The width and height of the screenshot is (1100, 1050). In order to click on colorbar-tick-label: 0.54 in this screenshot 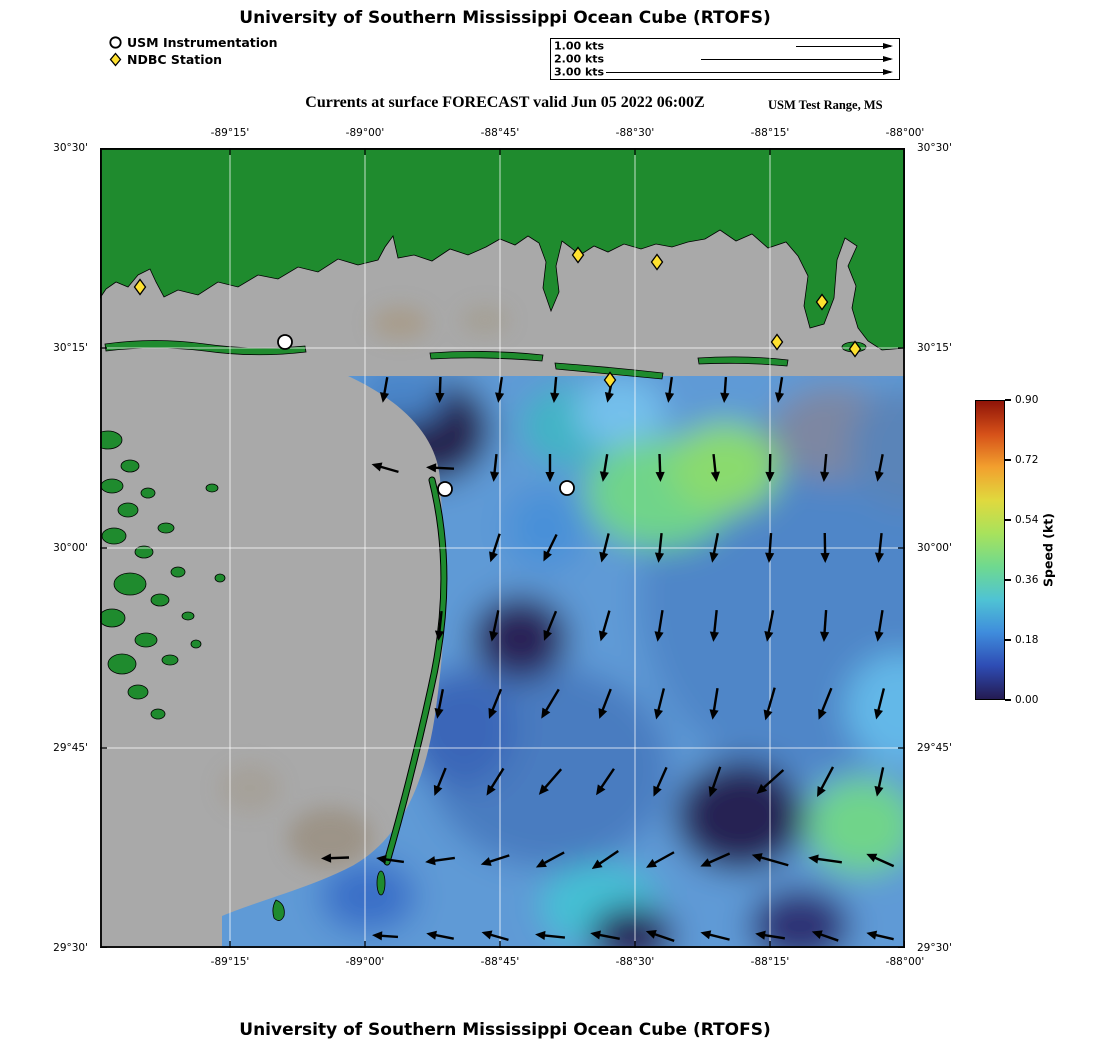, I will do `click(1027, 520)`.